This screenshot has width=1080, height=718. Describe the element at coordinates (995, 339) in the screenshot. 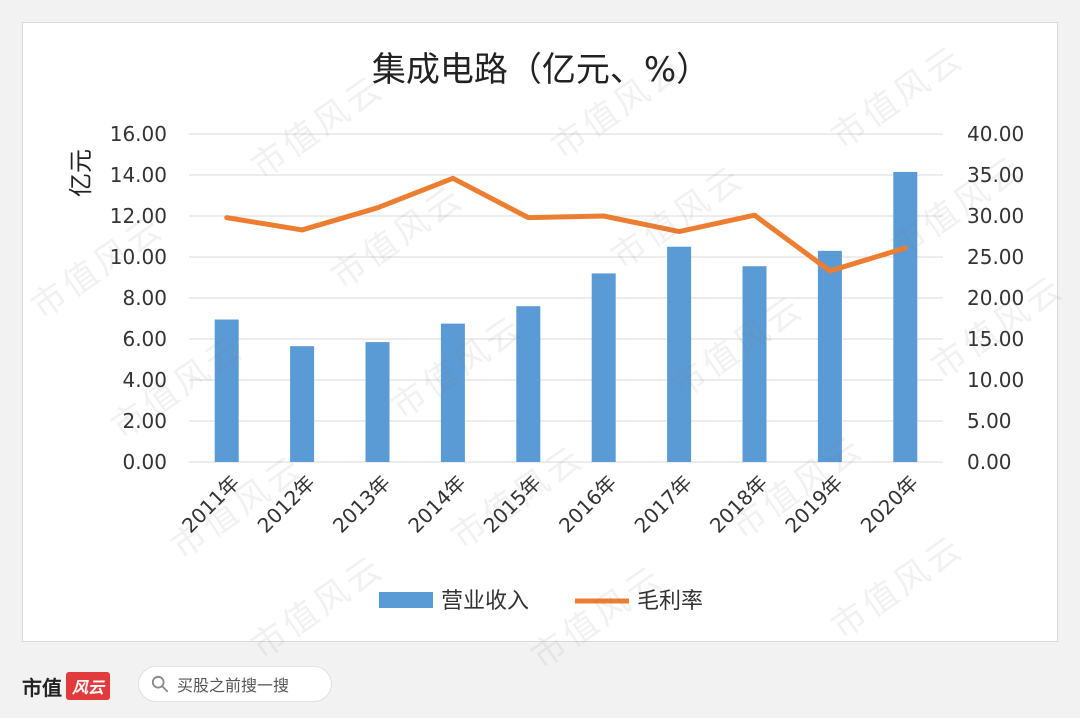

I see `y-right-tick-label: 15.00` at that location.